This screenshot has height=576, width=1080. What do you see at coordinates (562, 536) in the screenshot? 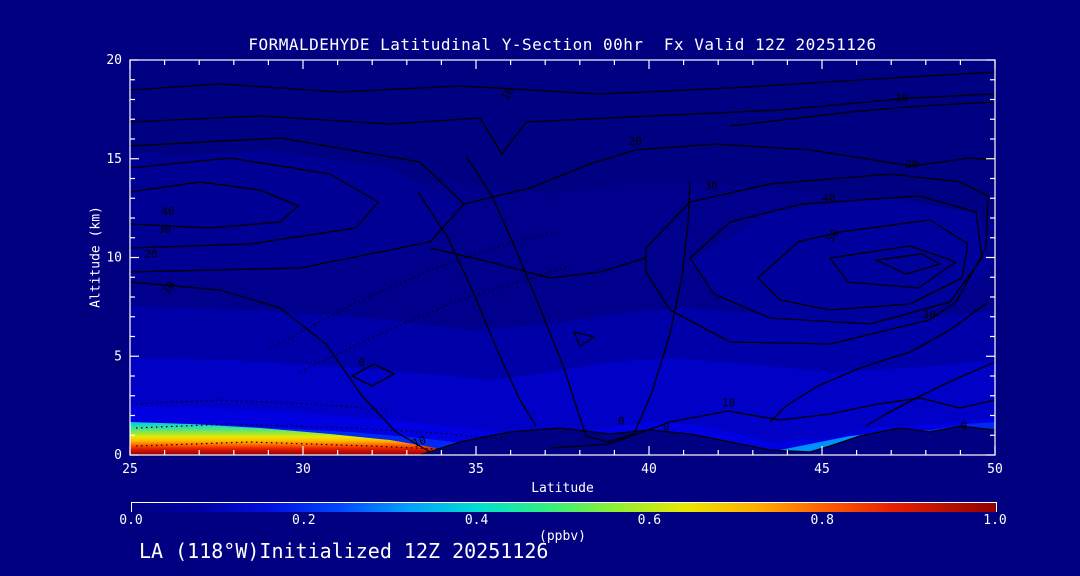
I see `colorbar-unit-label: (ppbv)` at bounding box center [562, 536].